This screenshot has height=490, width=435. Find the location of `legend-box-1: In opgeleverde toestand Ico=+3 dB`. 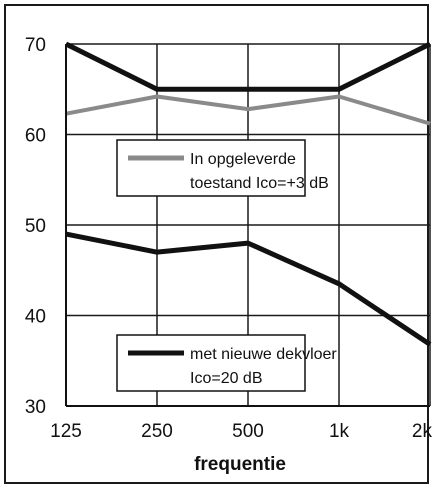

legend-box-1: In opgeleverde toestand Ico=+3 dB is located at coordinates (222, 168).